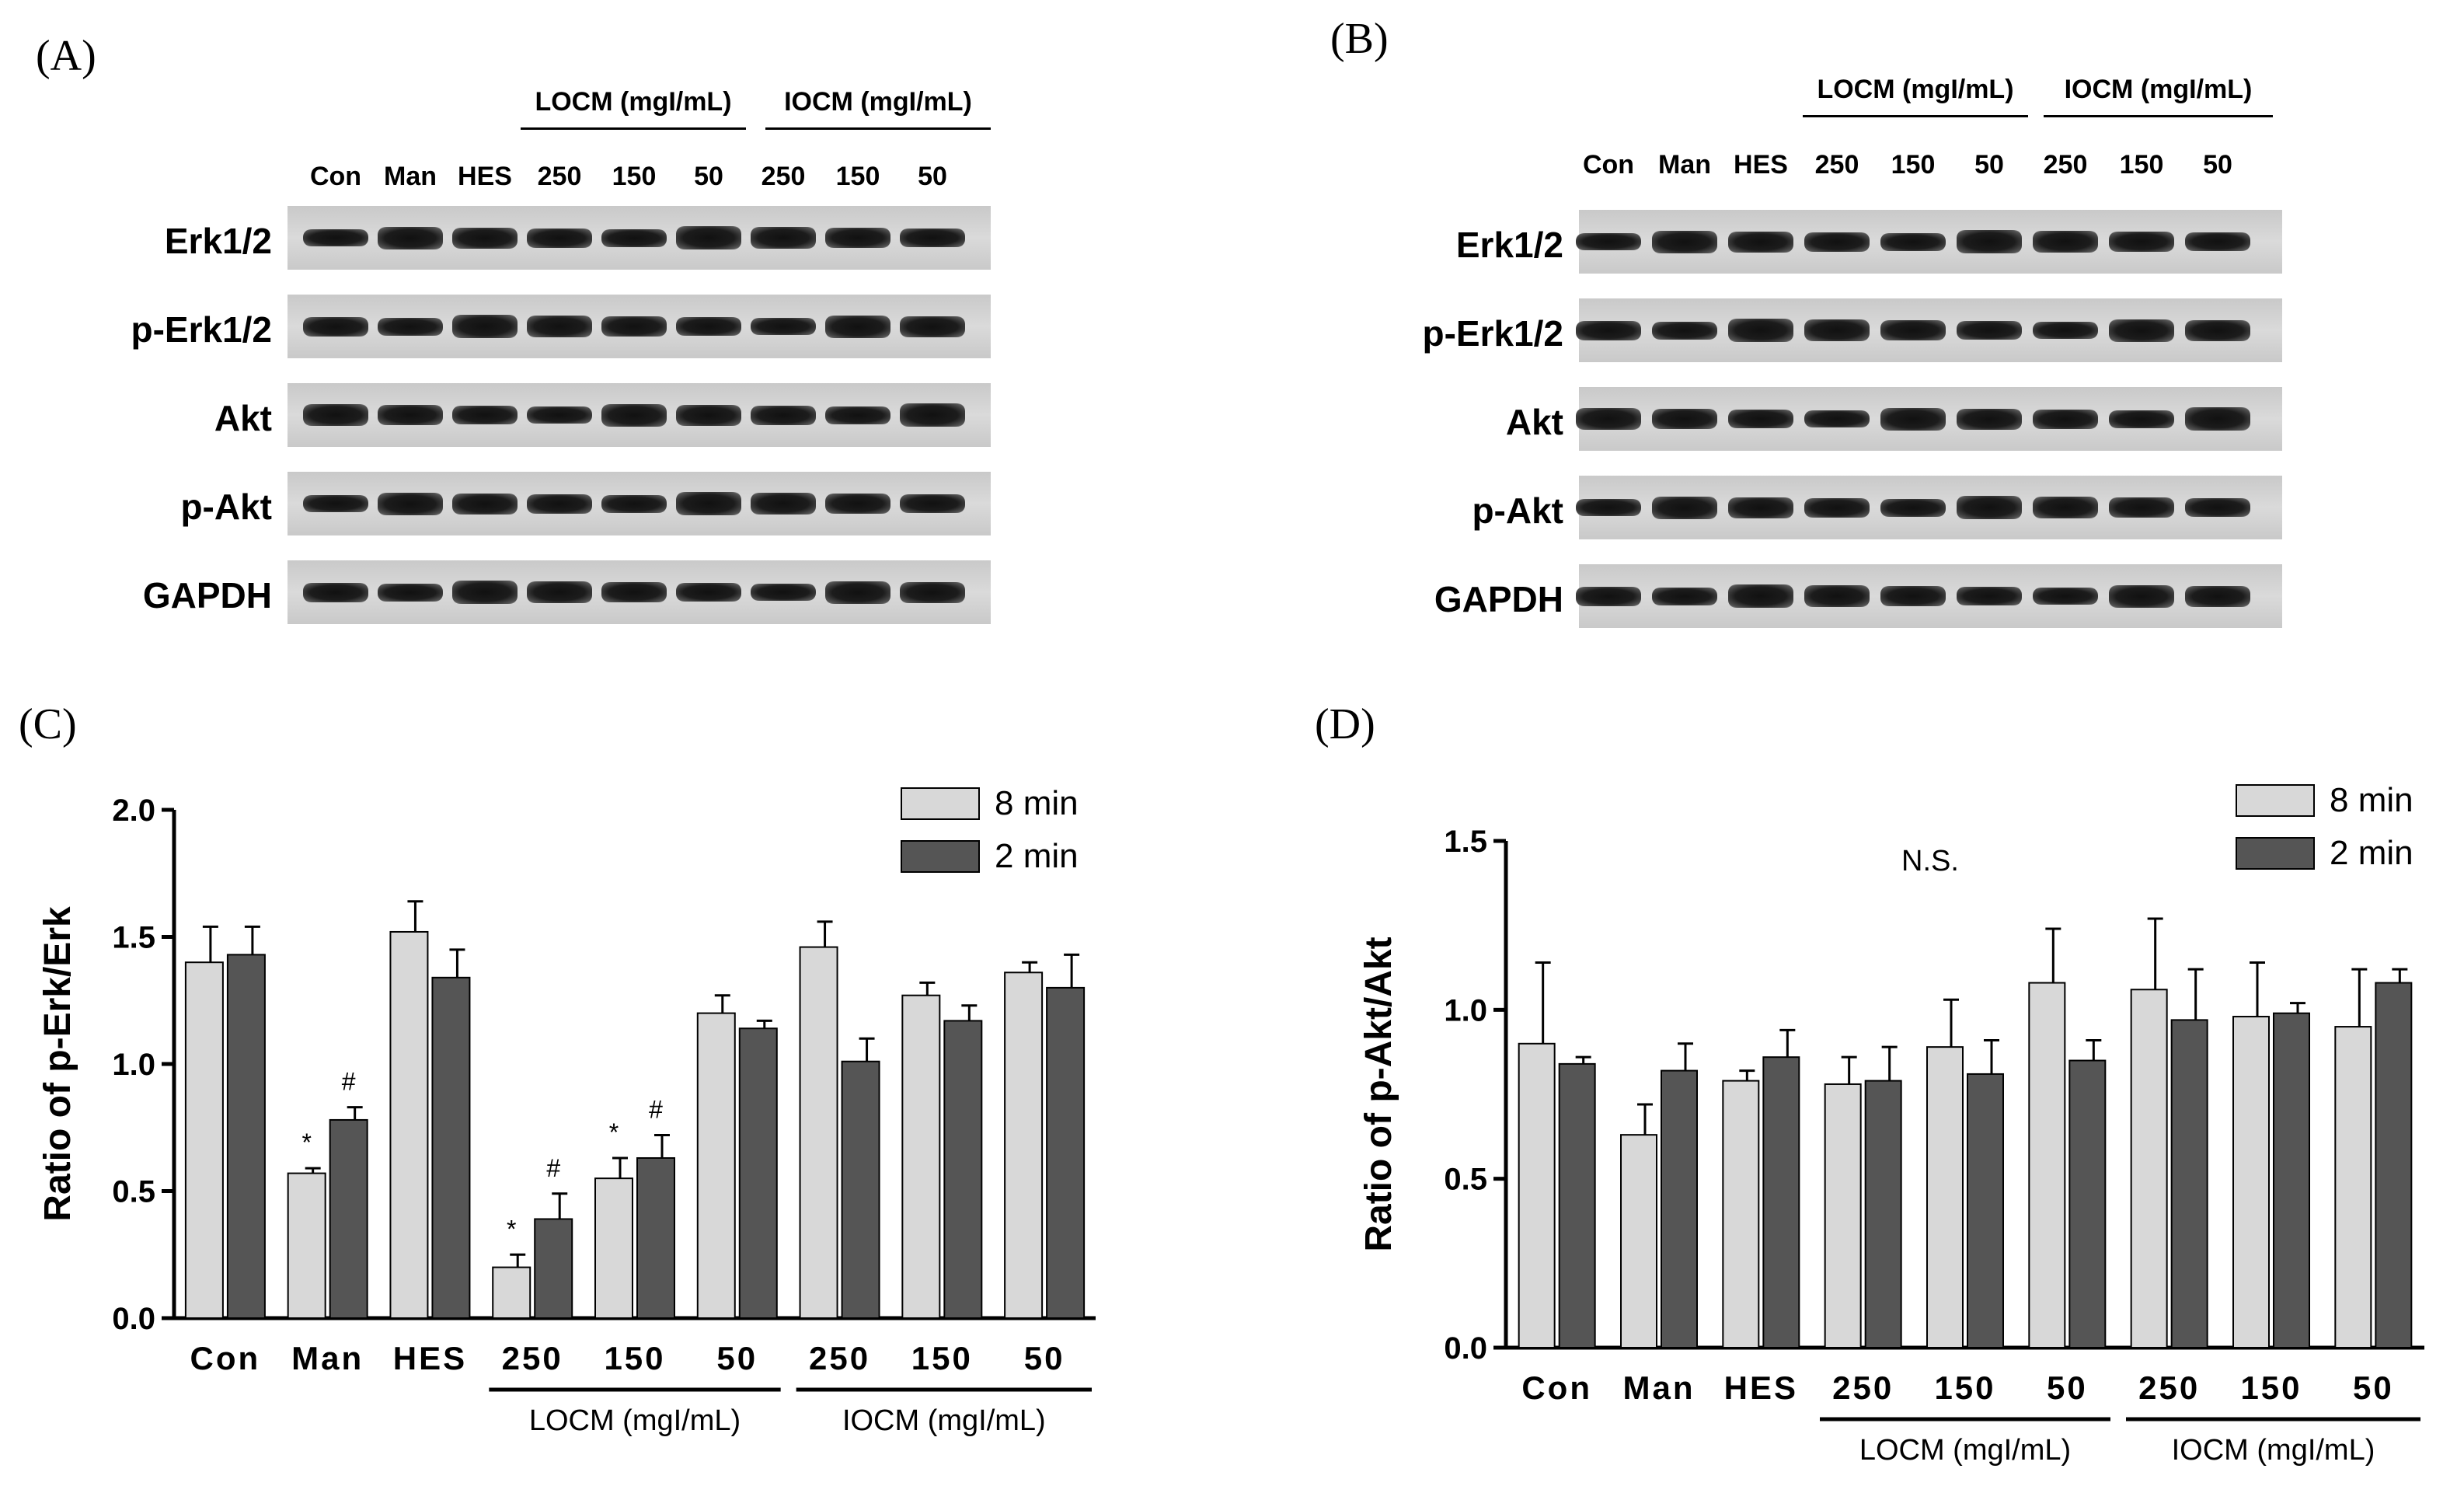  Describe the element at coordinates (410, 176) in the screenshot. I see `lane-label: Man` at that location.